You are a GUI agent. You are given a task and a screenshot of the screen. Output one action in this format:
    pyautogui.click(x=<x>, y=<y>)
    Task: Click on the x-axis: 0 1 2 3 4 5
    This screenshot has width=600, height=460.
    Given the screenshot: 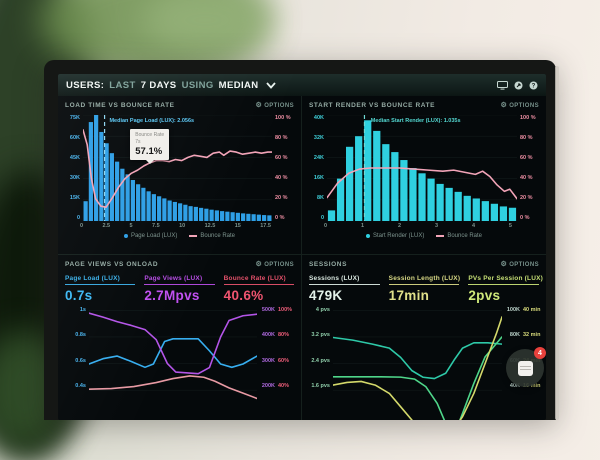 What is the action you would take?
    pyautogui.click(x=422, y=226)
    